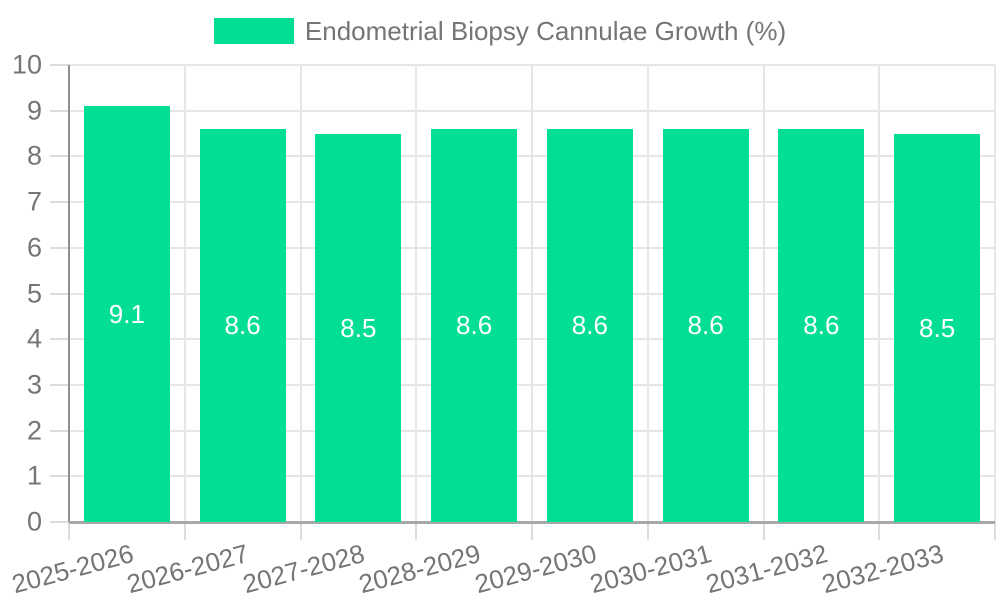  I want to click on y-tick-label: 2, so click(34, 430).